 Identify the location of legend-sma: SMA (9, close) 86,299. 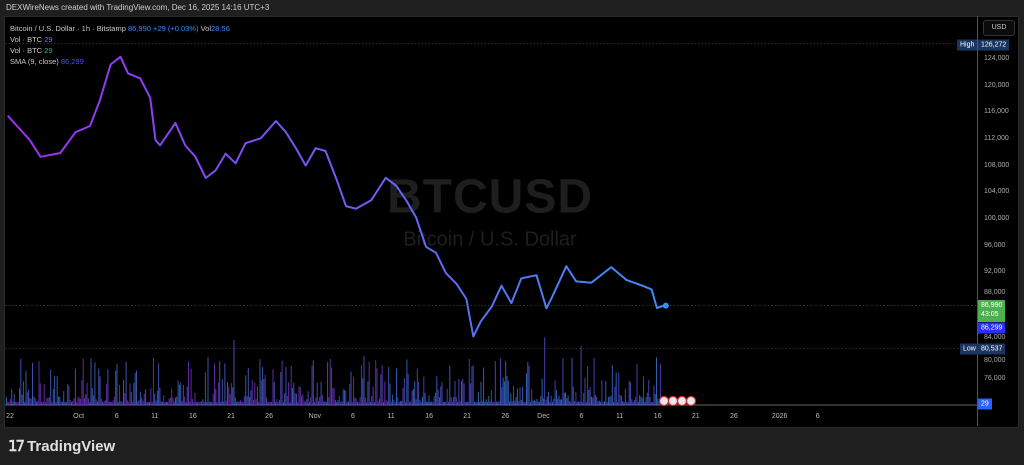
(120, 61).